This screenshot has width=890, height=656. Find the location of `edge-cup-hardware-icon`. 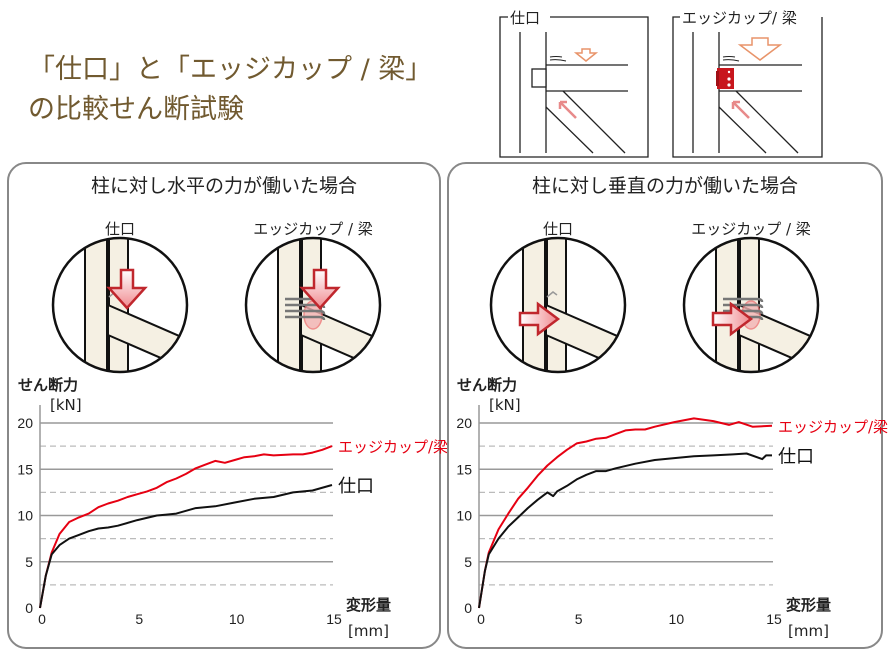

edge-cup-hardware-icon is located at coordinates (725, 78).